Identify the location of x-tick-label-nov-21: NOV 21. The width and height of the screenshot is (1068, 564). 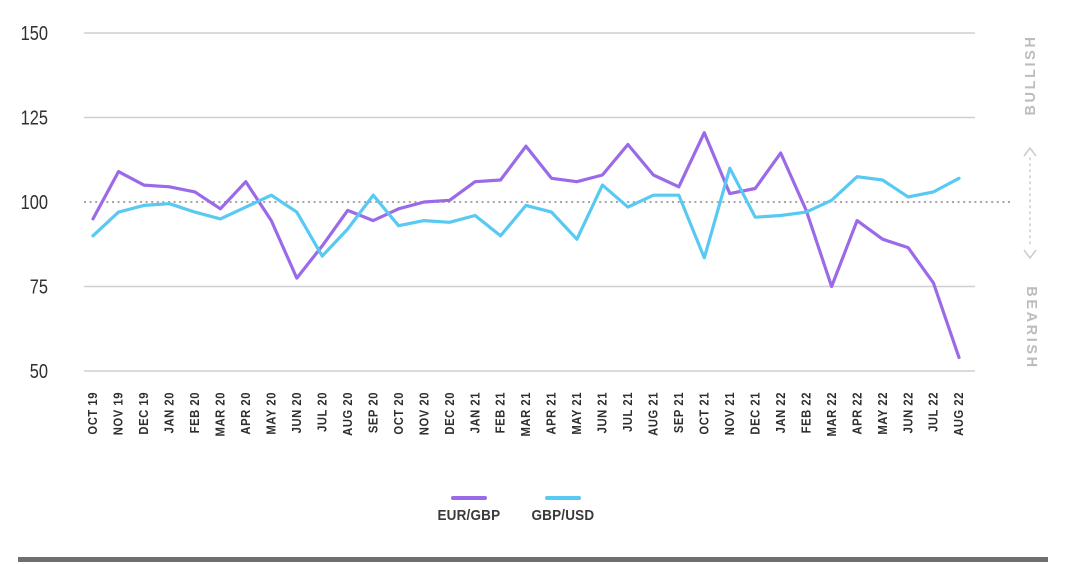
(729, 413).